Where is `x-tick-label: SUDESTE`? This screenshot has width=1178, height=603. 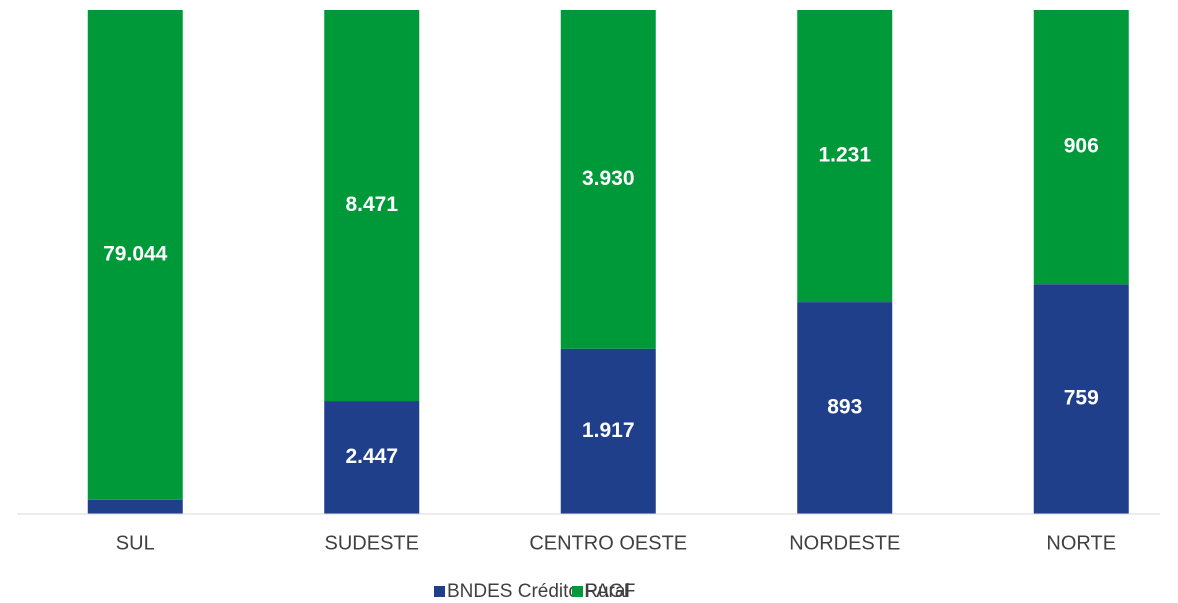 x-tick-label: SUDESTE is located at coordinates (372, 543).